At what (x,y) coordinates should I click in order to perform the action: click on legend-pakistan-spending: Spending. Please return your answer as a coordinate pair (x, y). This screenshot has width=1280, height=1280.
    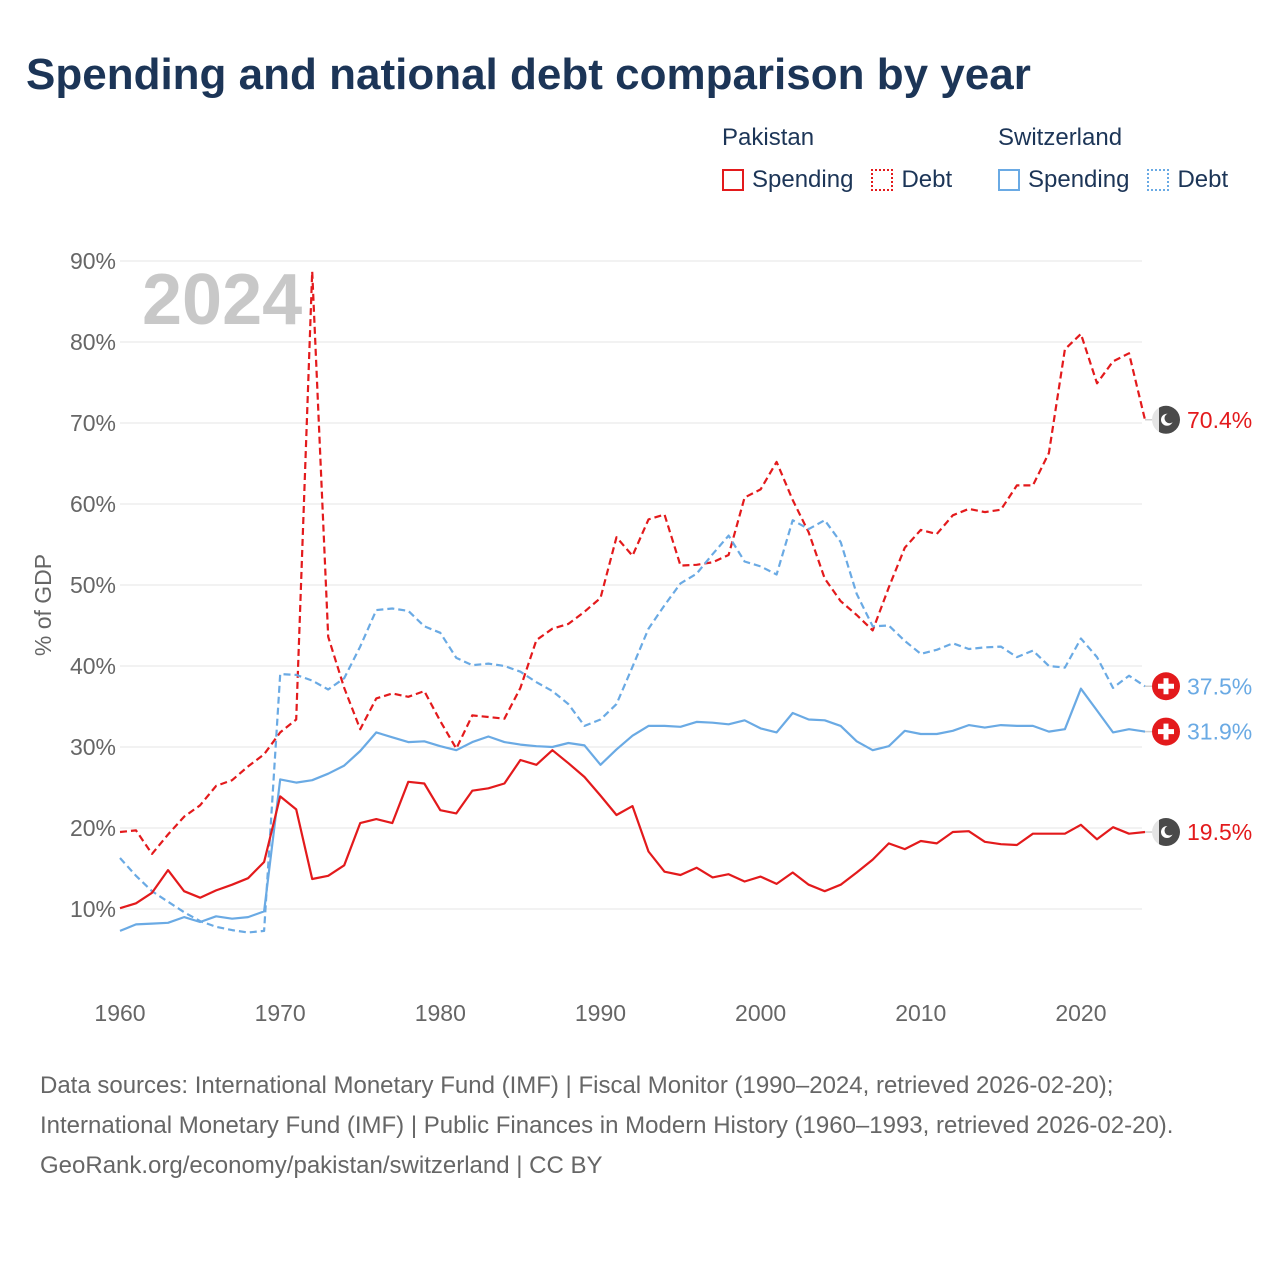
    Looking at the image, I should click on (787, 180).